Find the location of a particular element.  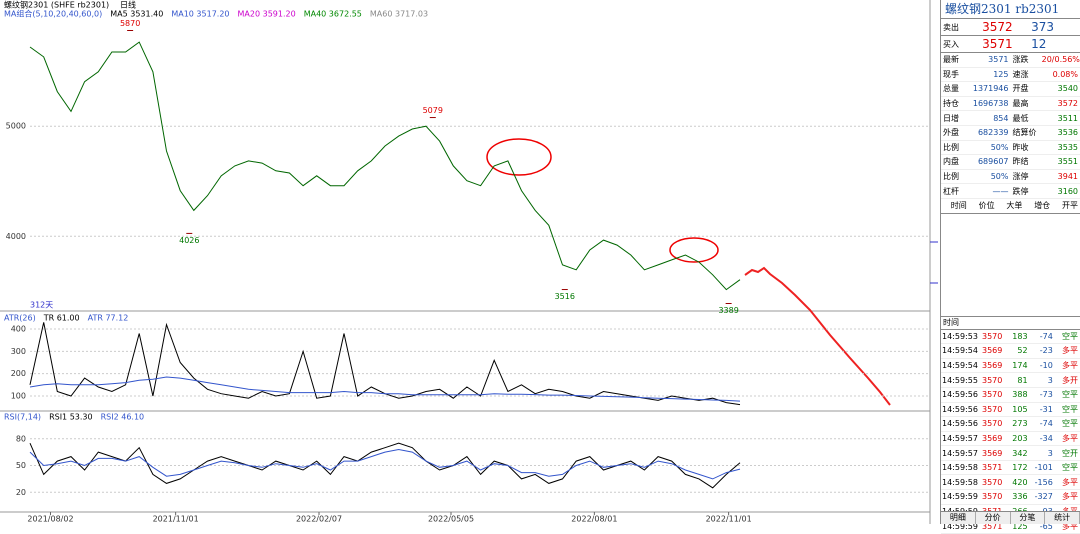

order-volume: 12 is located at coordinates (1039, 44).